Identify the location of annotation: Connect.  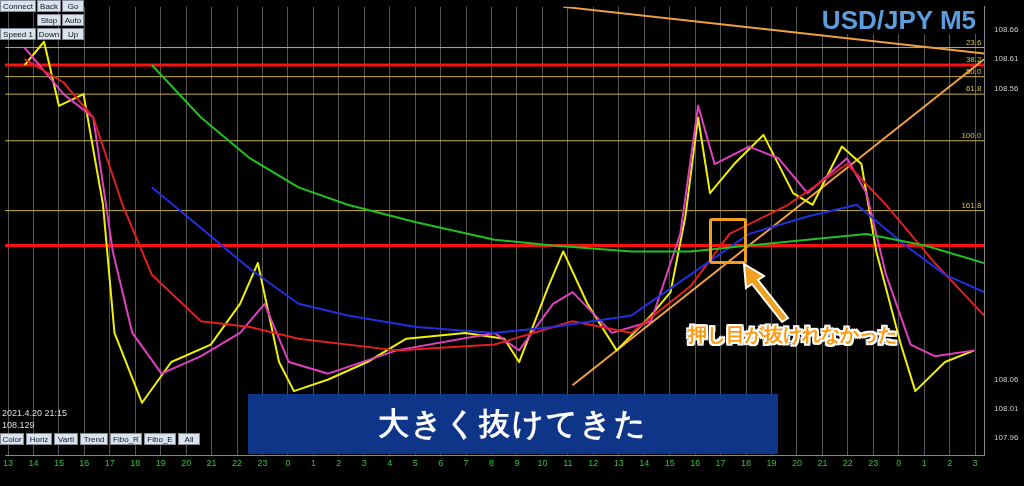
(18, 6).